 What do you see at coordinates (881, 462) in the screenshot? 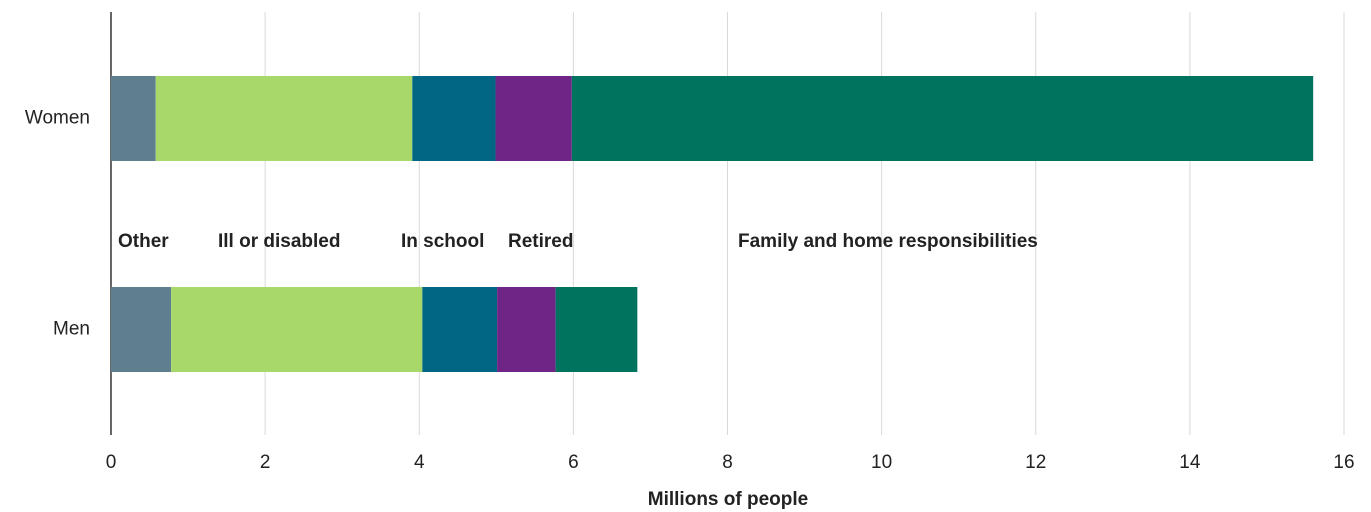
I see `x-tick-label: 10` at bounding box center [881, 462].